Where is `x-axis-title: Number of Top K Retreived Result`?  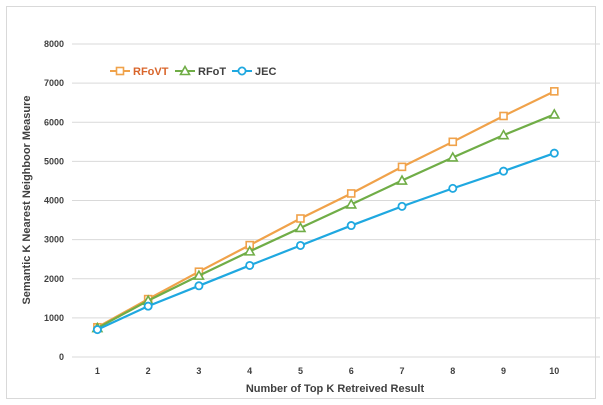 x-axis-title: Number of Top K Retreived Result is located at coordinates (335, 389).